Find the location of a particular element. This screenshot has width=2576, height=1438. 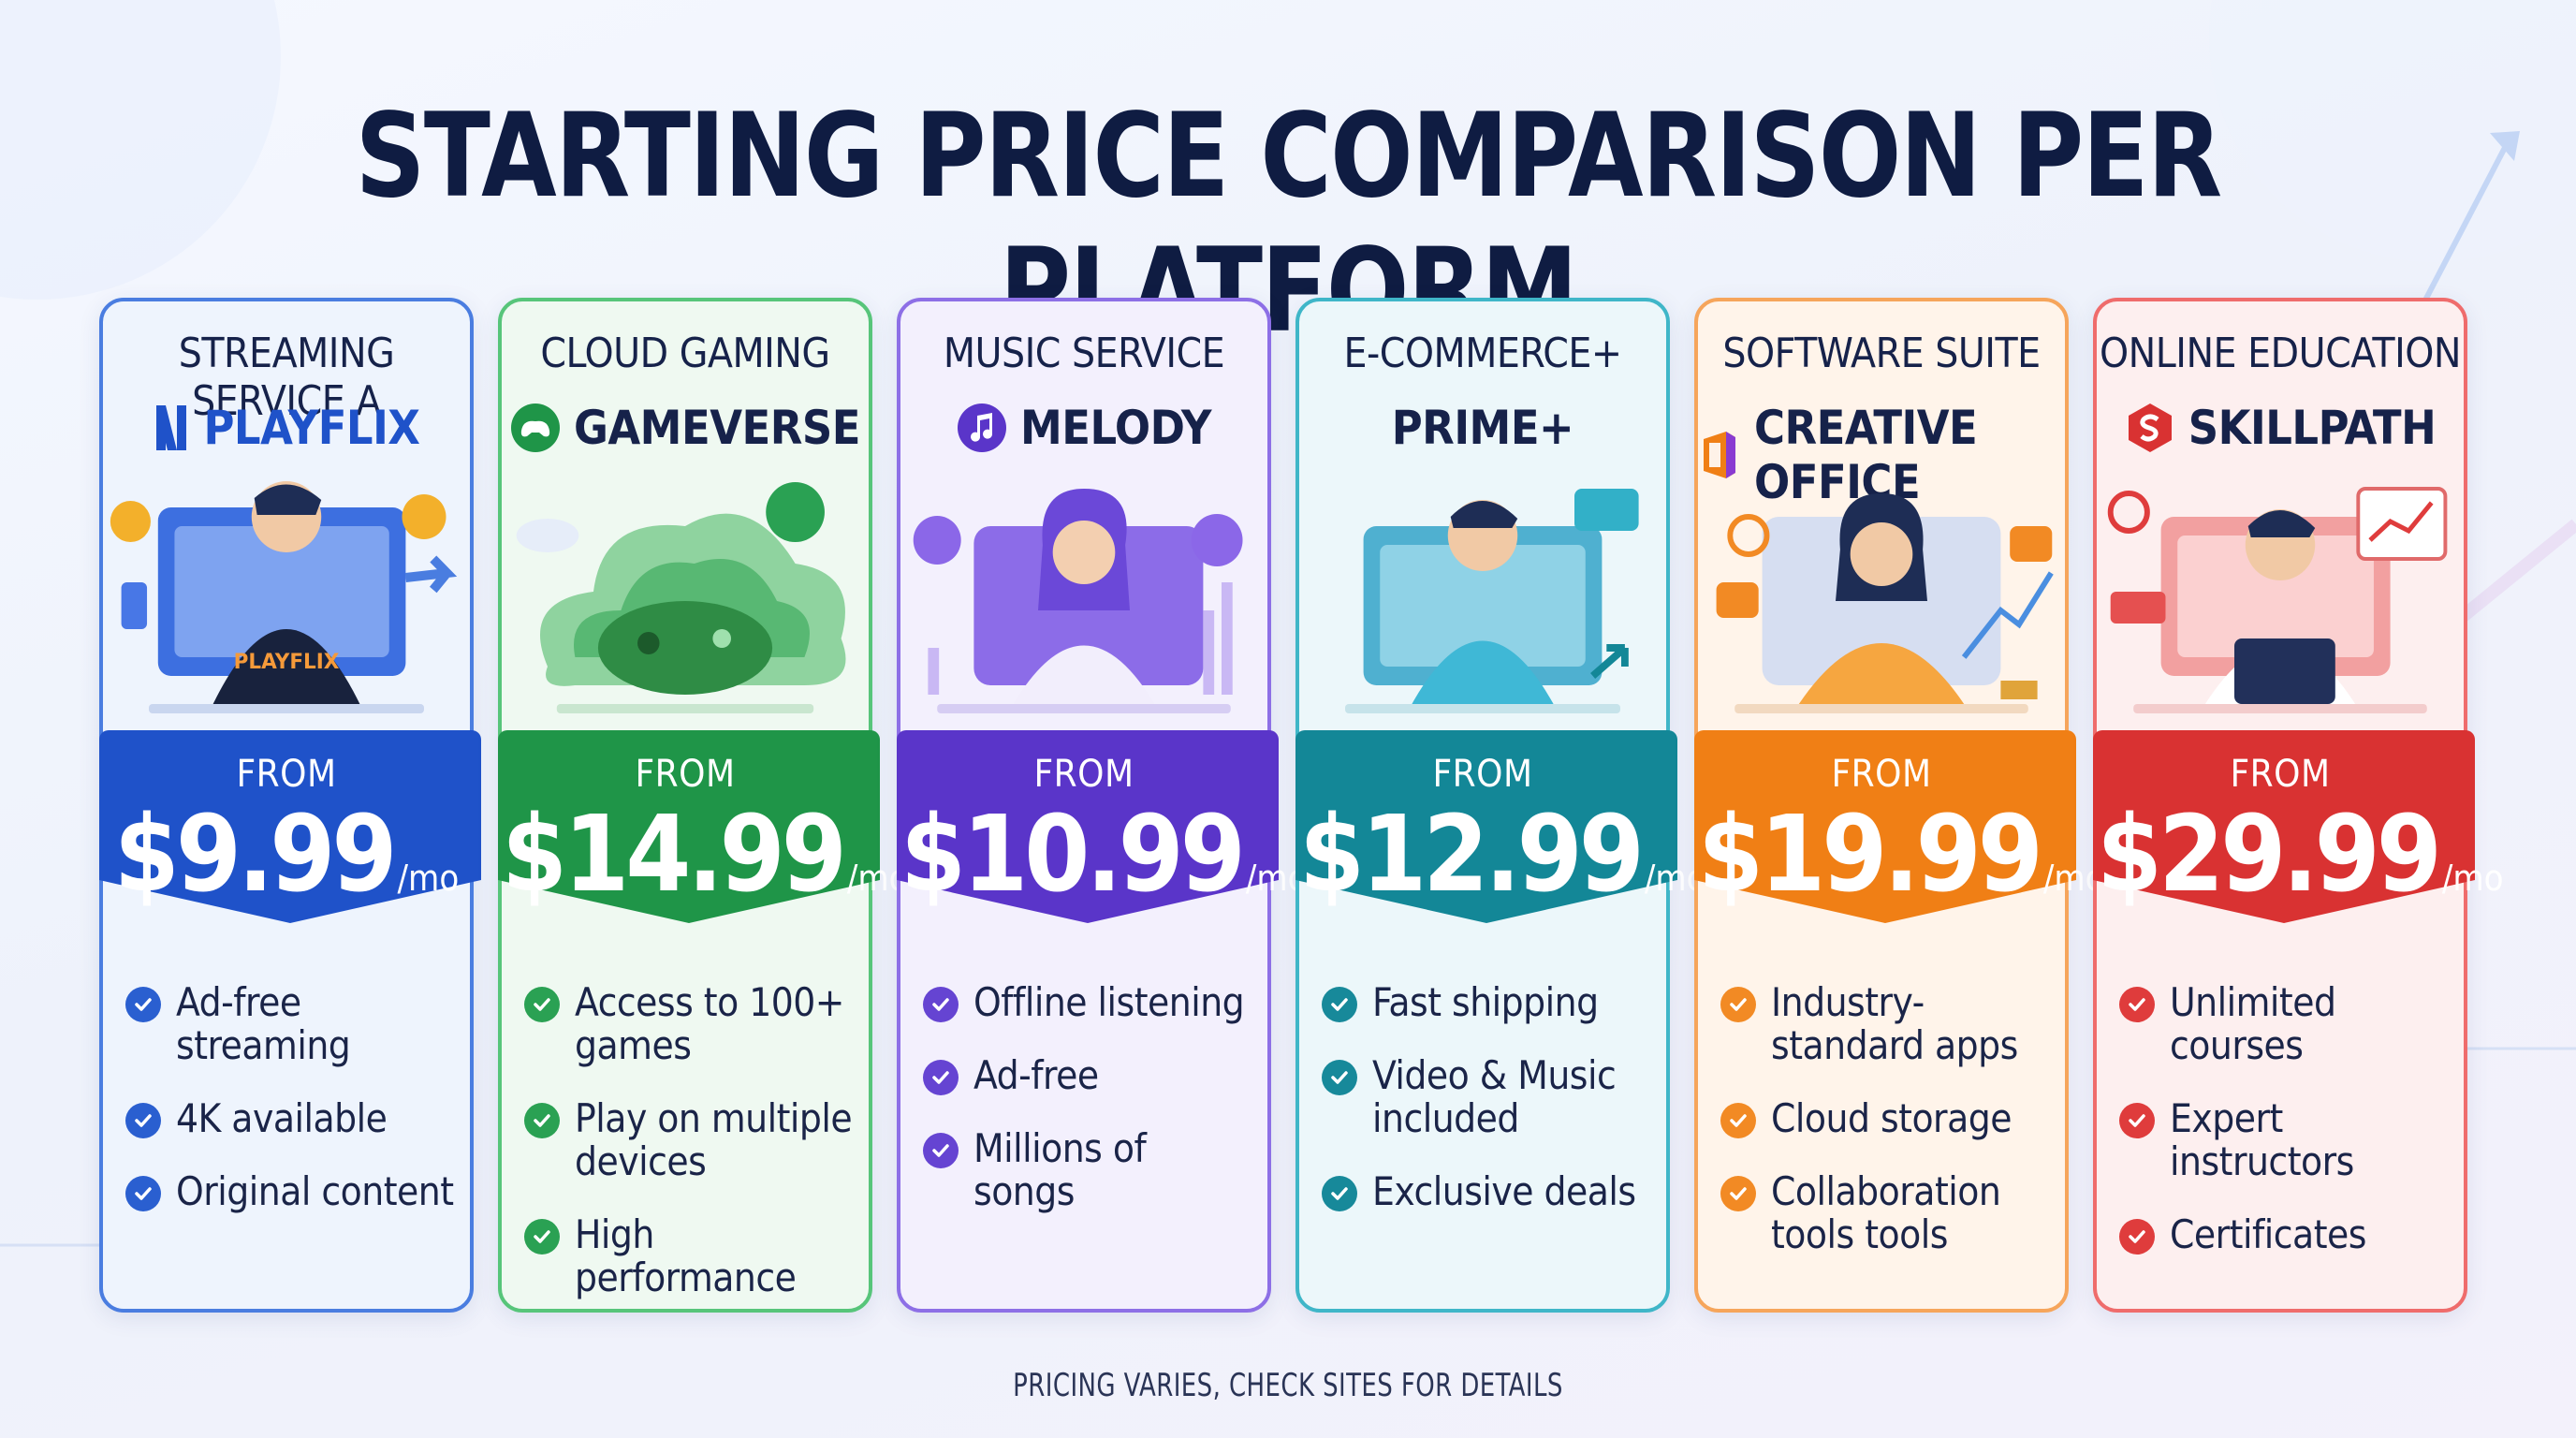

playflix-logo-icon is located at coordinates (172, 428).